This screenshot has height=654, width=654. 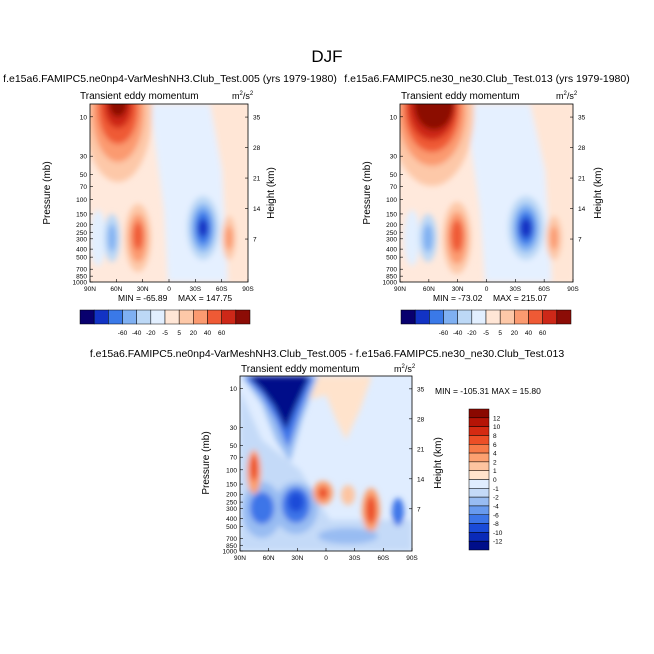 What do you see at coordinates (257, 179) in the screenshot?
I see `y-right-tick-label: 21` at bounding box center [257, 179].